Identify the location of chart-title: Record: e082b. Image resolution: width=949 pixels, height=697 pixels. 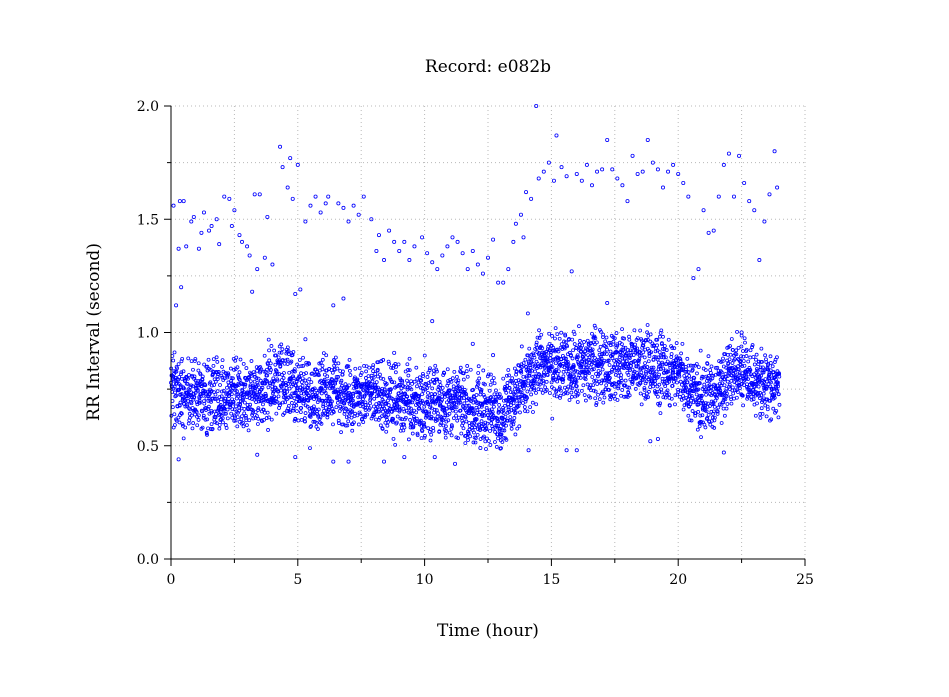
(488, 67).